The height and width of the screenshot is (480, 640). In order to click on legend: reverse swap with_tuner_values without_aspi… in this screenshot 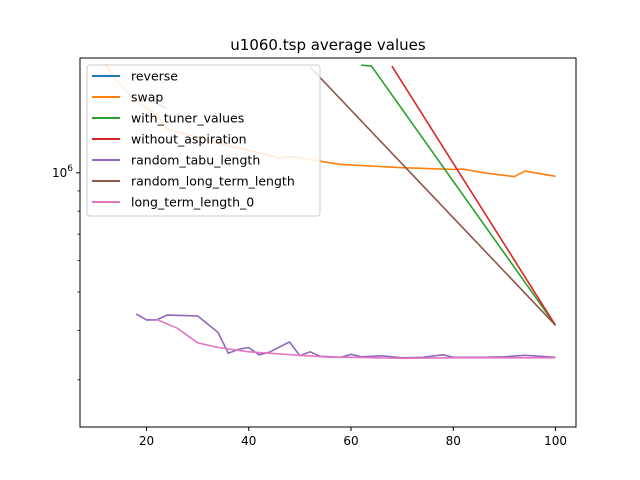, I will do `click(203, 140)`.